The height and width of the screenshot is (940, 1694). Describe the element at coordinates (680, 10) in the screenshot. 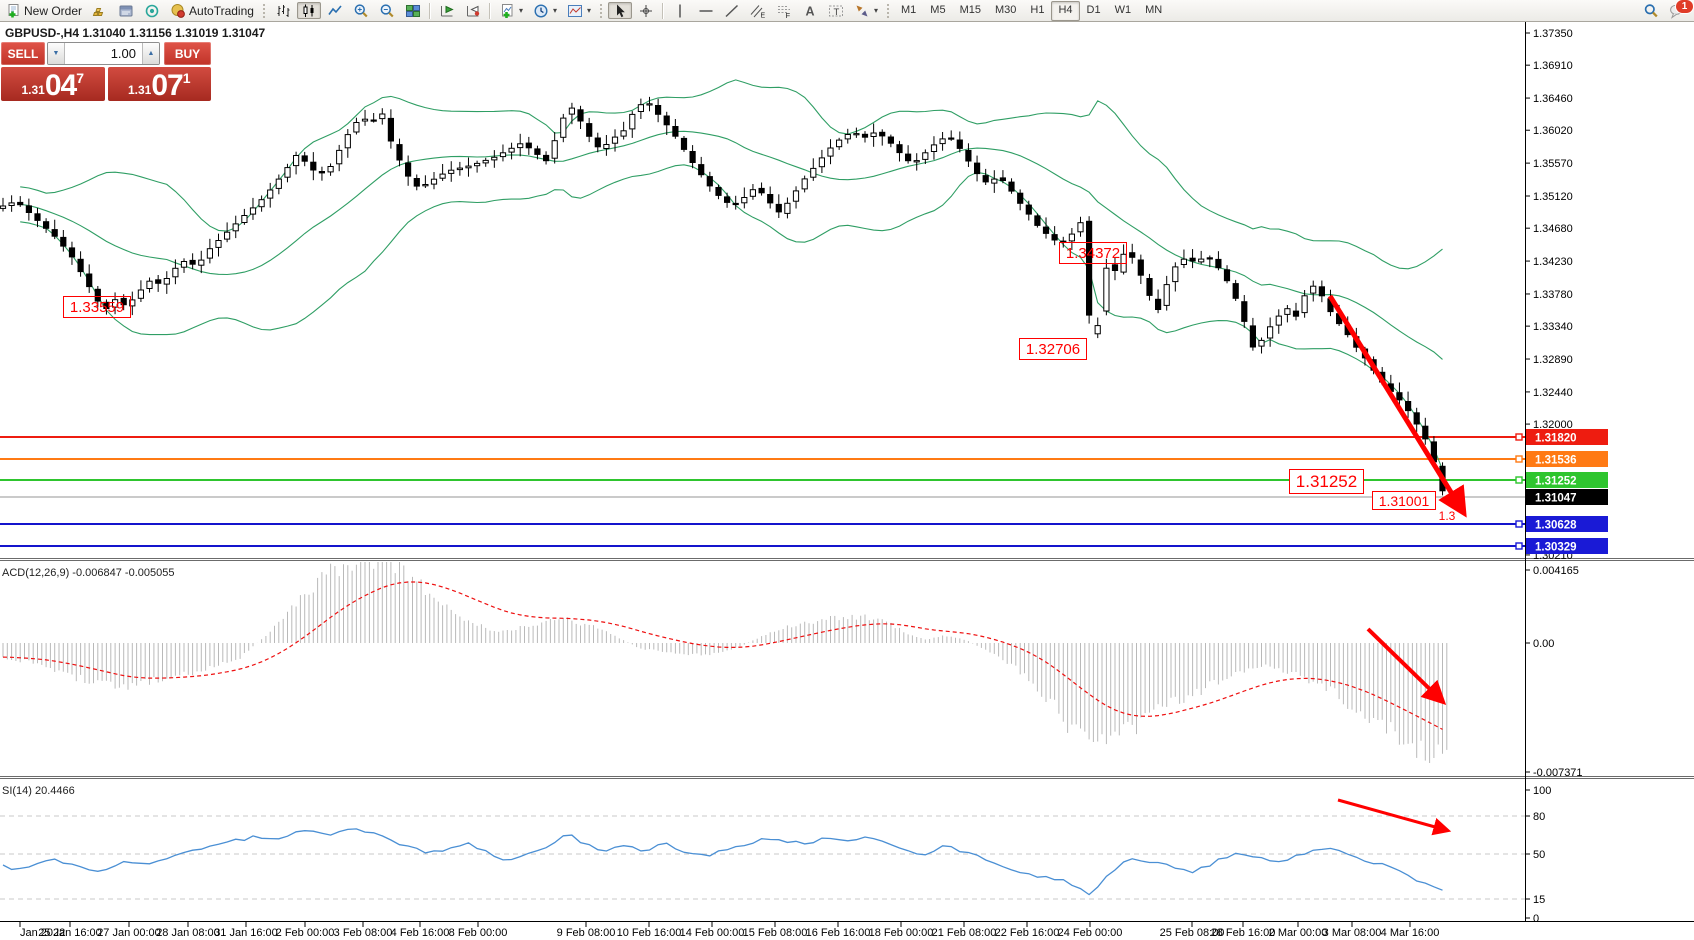

I see `vertical-line-button` at that location.